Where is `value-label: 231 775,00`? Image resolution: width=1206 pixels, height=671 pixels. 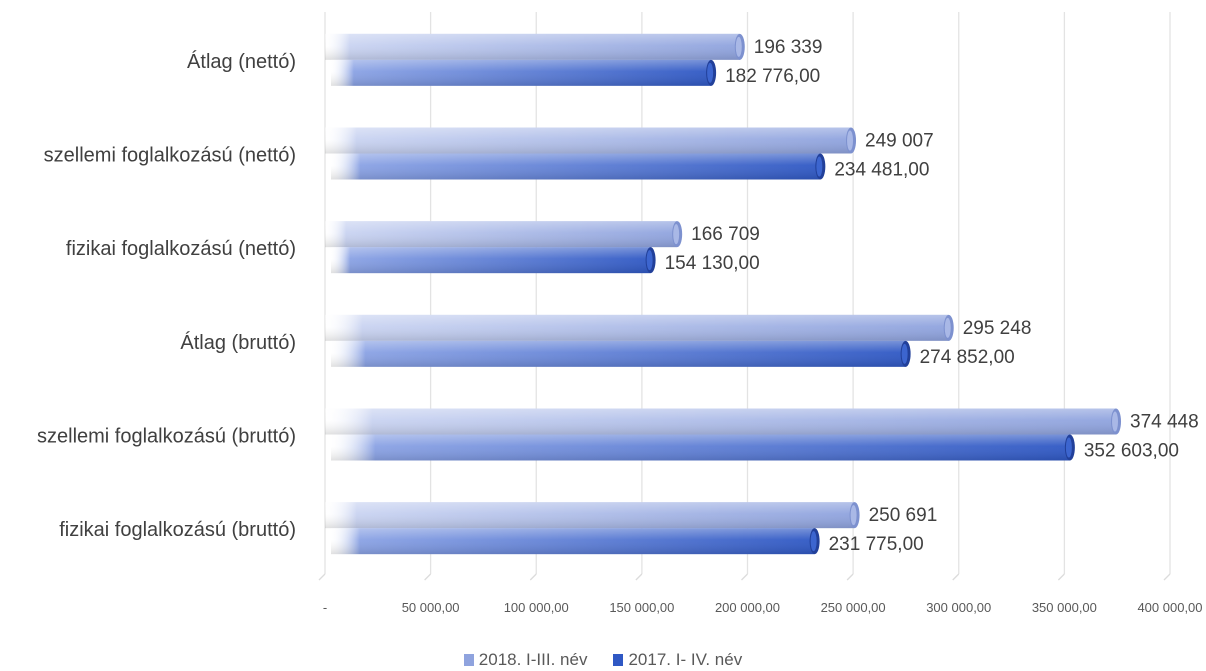
value-label: 231 775,00 is located at coordinates (876, 544).